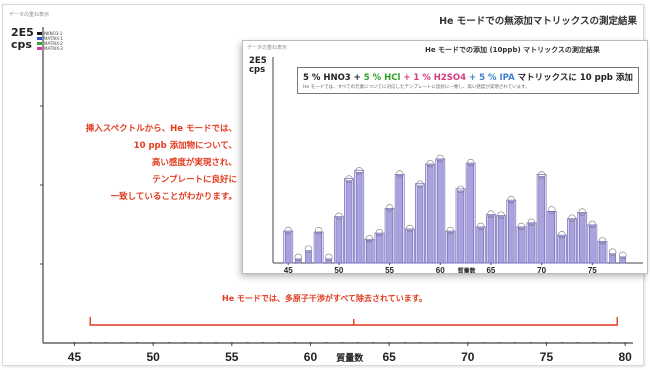 The image size is (650, 370). What do you see at coordinates (311, 357) in the screenshot?
I see `main-x-tick-label: 60` at bounding box center [311, 357].